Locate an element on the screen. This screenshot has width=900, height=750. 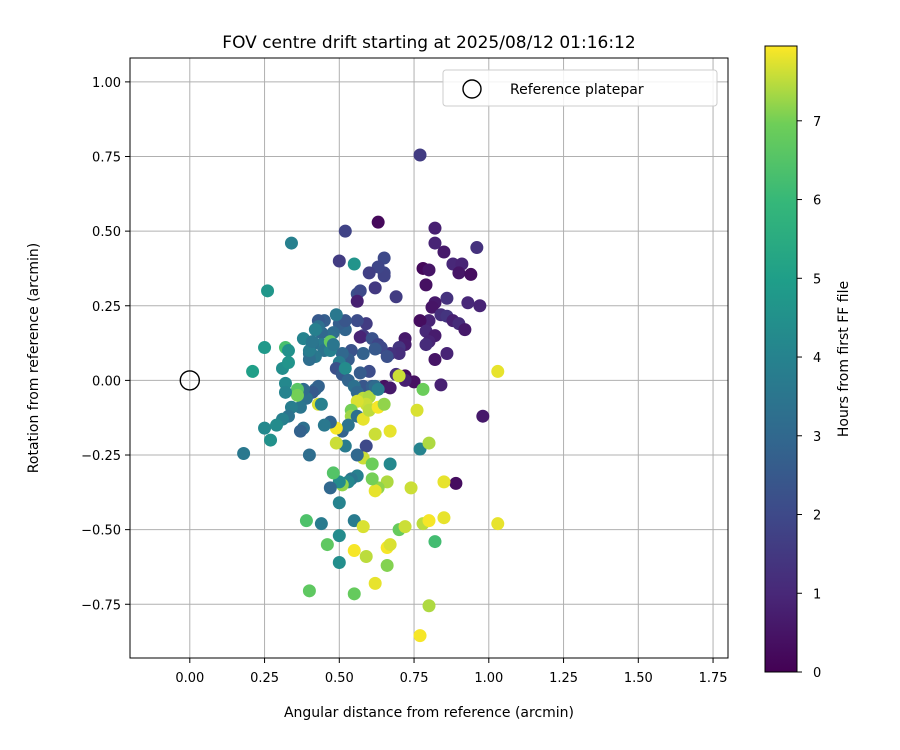
colorbar-tick-label: 4 is located at coordinates (817, 358).